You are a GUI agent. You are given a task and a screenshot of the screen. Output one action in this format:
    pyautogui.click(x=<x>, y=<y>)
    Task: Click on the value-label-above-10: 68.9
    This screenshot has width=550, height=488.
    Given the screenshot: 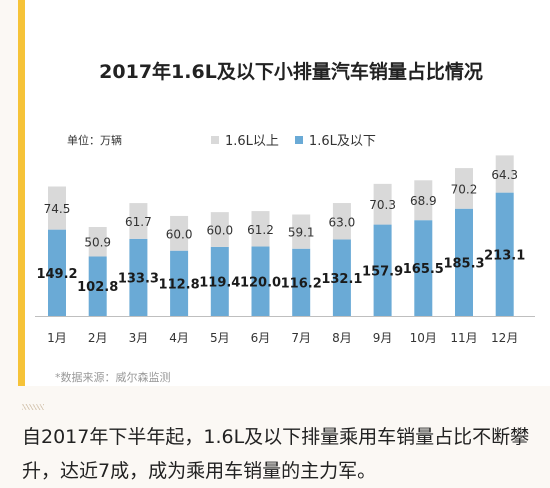 What is the action you would take?
    pyautogui.click(x=423, y=201)
    